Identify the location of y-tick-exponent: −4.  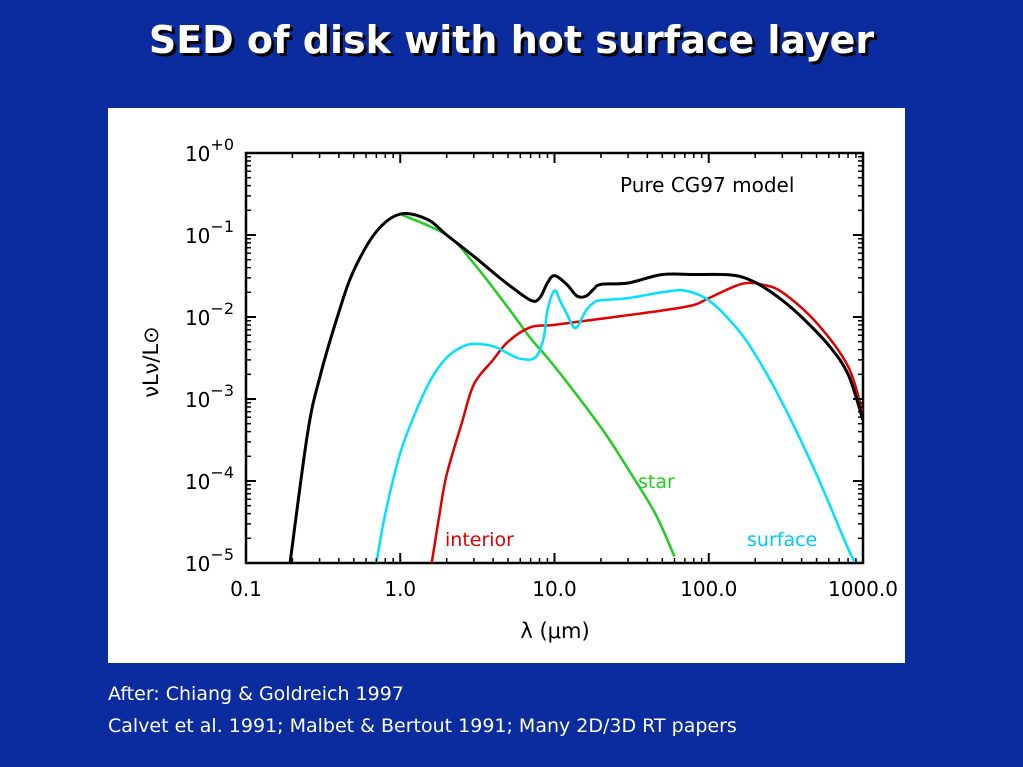
(222, 472).